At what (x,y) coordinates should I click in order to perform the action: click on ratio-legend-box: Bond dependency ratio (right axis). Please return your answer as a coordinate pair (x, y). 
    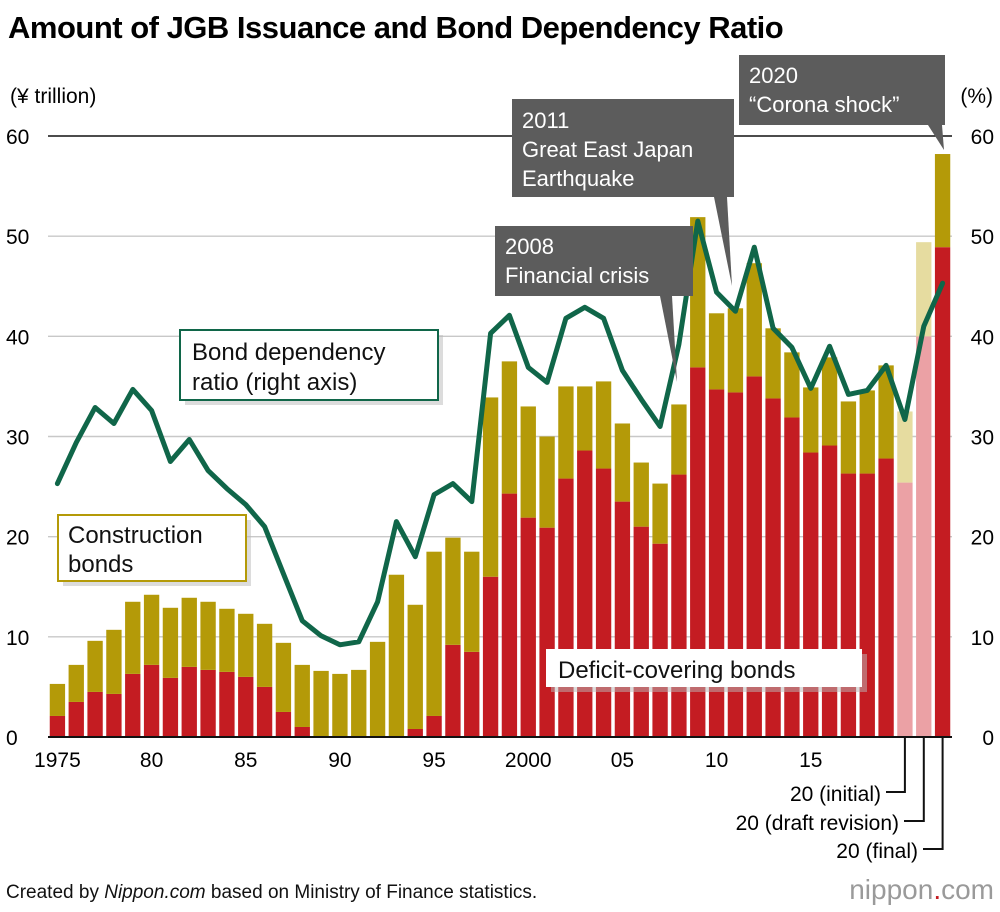
    Looking at the image, I should click on (311, 367).